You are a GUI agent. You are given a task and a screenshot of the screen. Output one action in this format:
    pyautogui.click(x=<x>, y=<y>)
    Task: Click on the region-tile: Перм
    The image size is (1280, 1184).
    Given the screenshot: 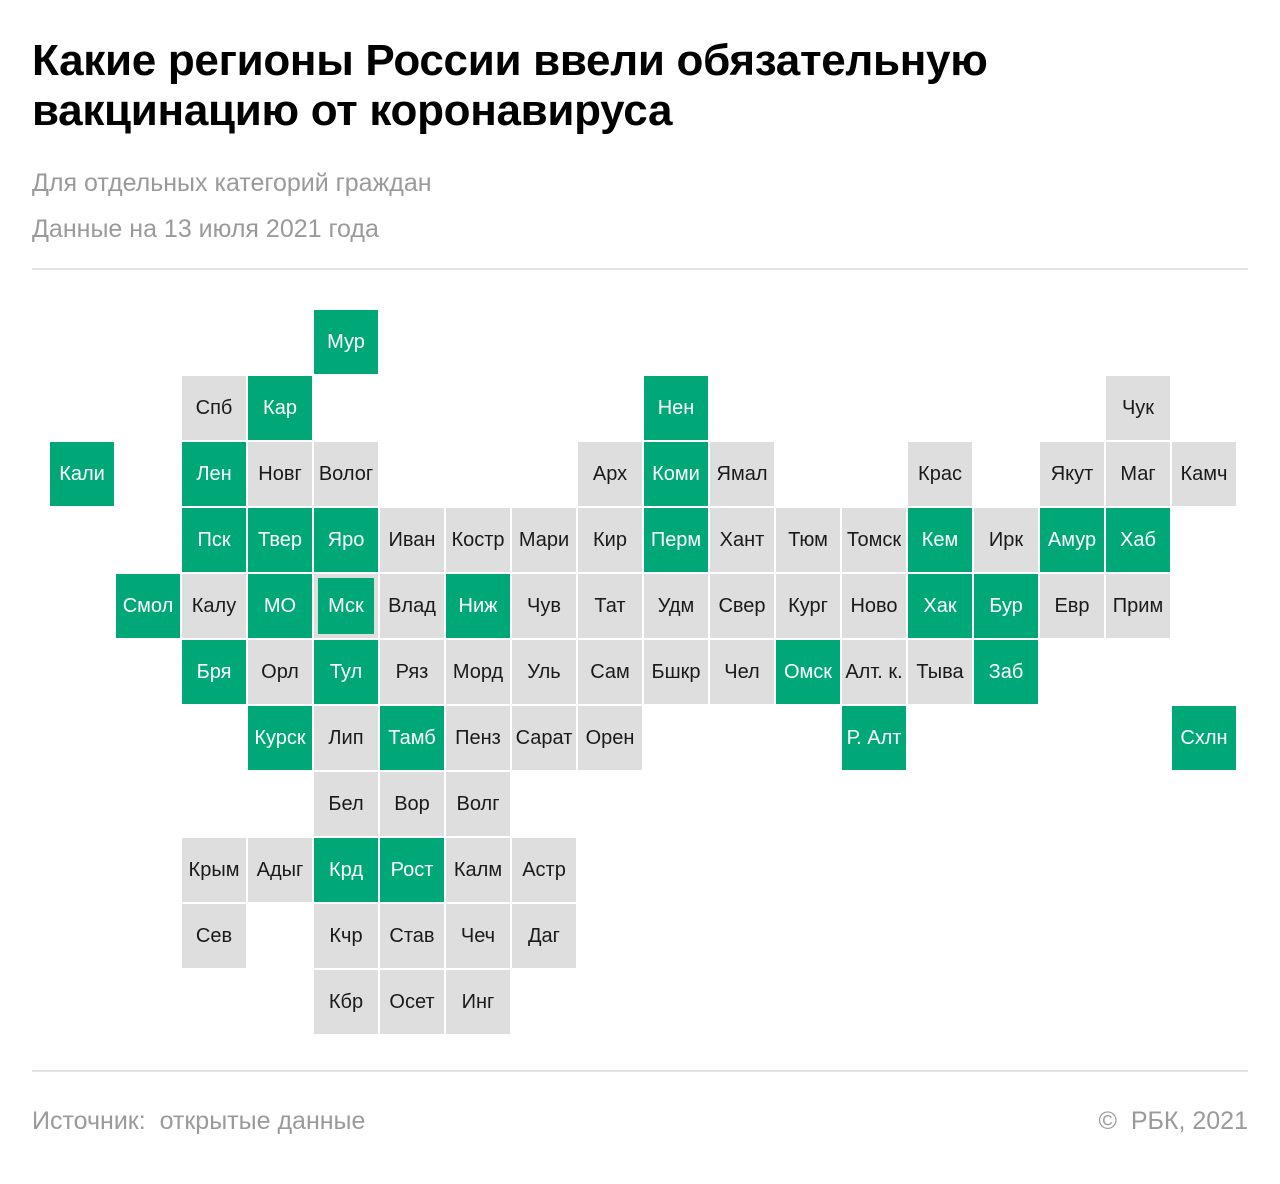 What is the action you would take?
    pyautogui.click(x=676, y=540)
    